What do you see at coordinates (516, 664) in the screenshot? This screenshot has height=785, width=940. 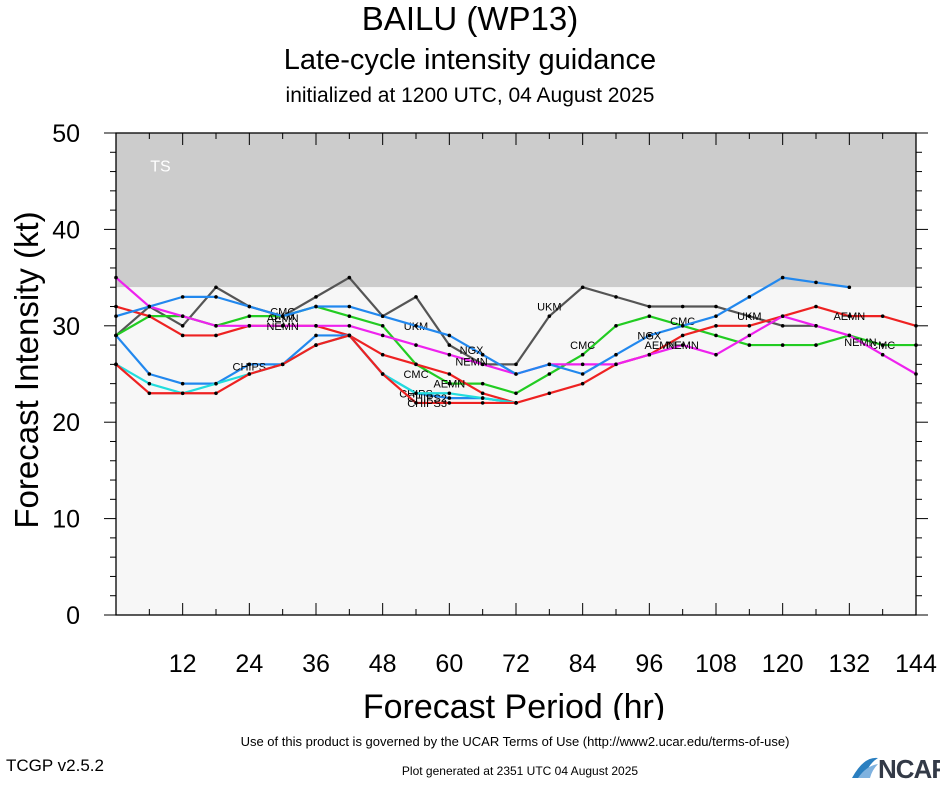 I see `x-tick-label: 72` at bounding box center [516, 664].